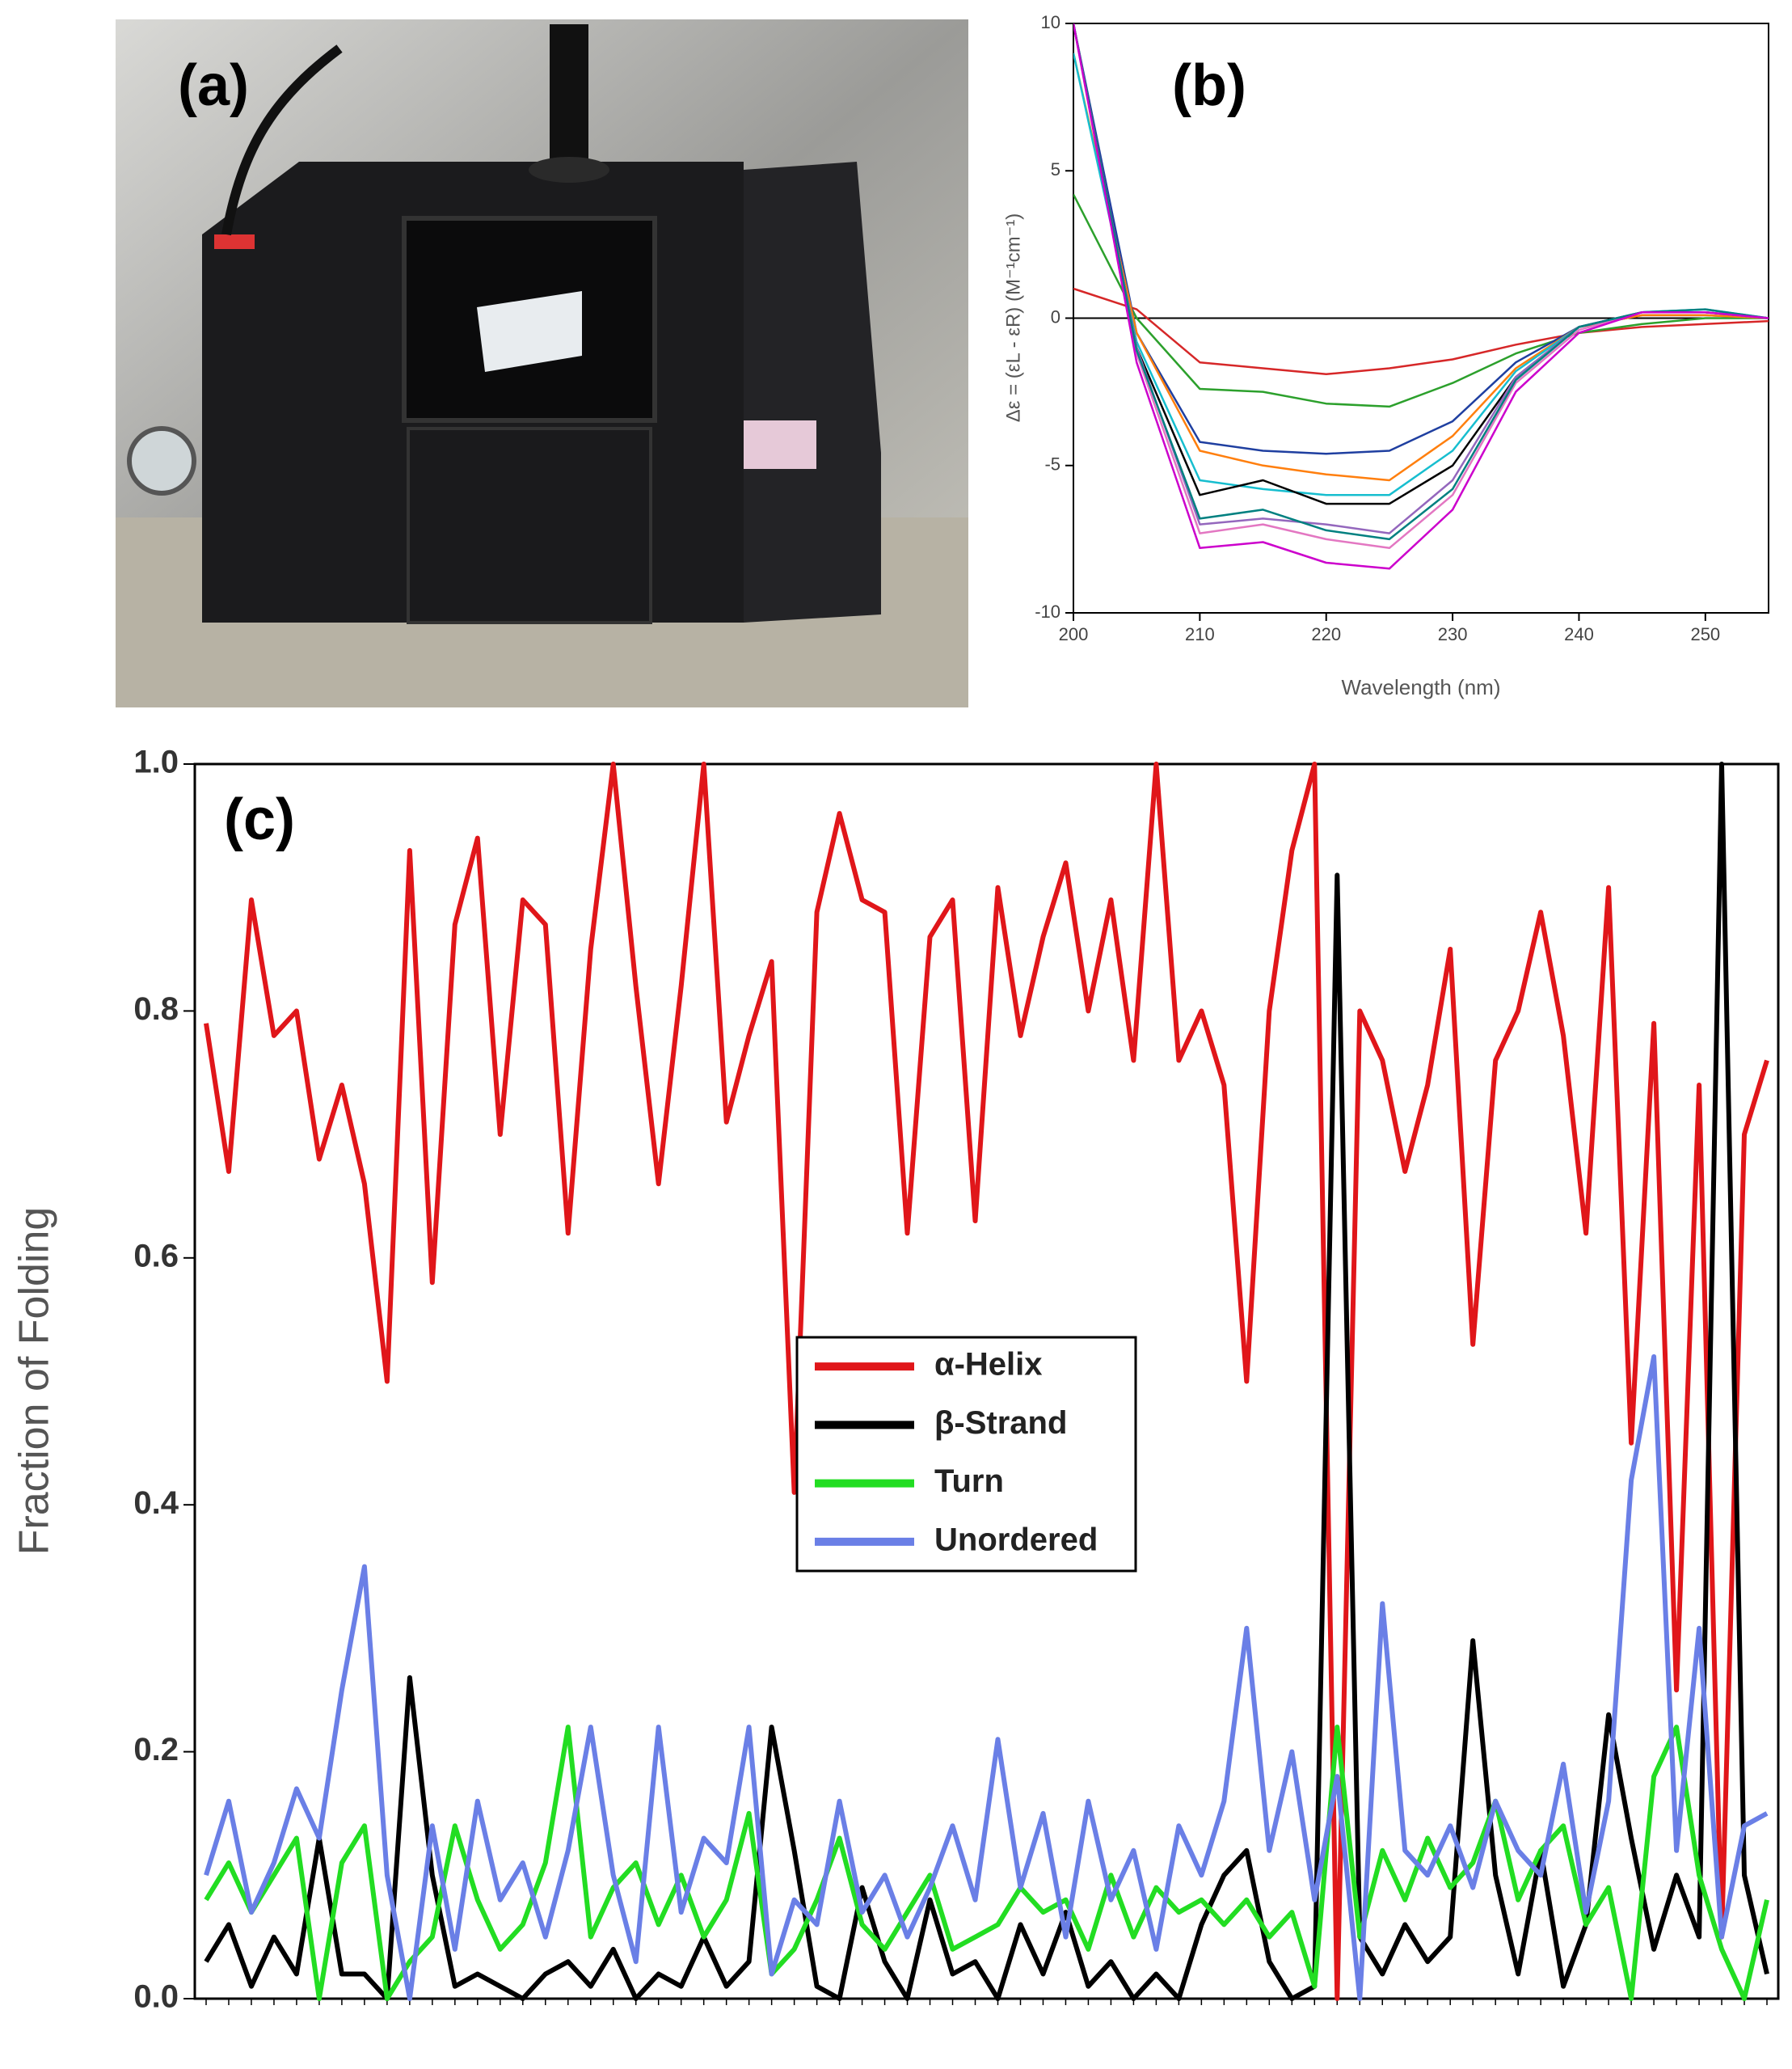  I want to click on y-tick-label: 1.0, so click(156, 762).